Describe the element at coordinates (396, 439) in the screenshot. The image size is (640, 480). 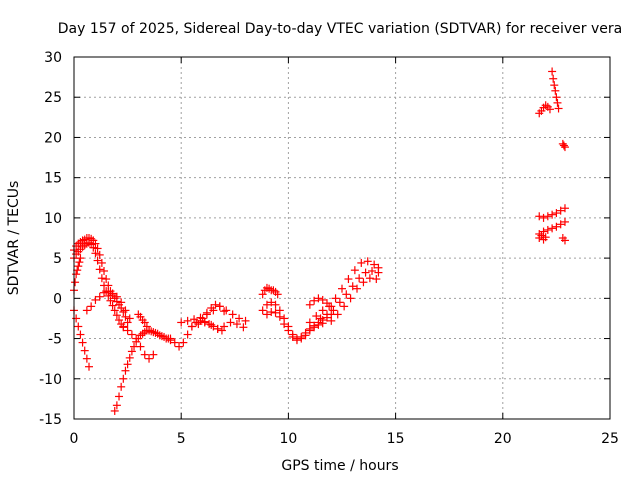
I see `x-tick-label: 15` at that location.